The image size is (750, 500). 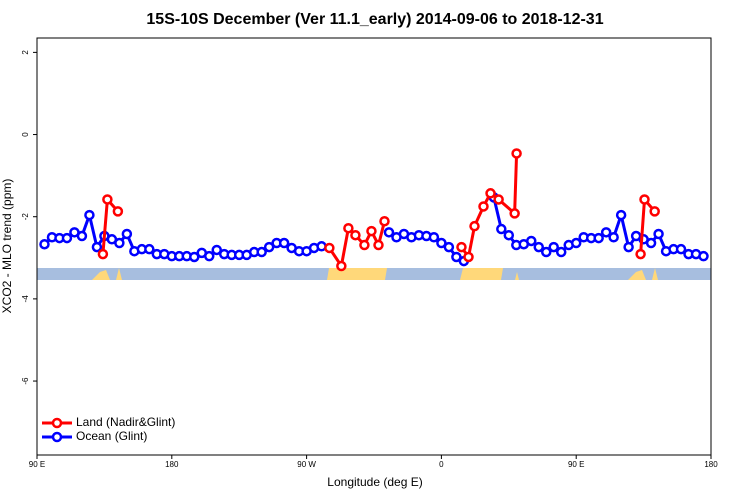 What do you see at coordinates (125, 422) in the screenshot?
I see `legend-label: Land (Nadir&Glint)` at bounding box center [125, 422].